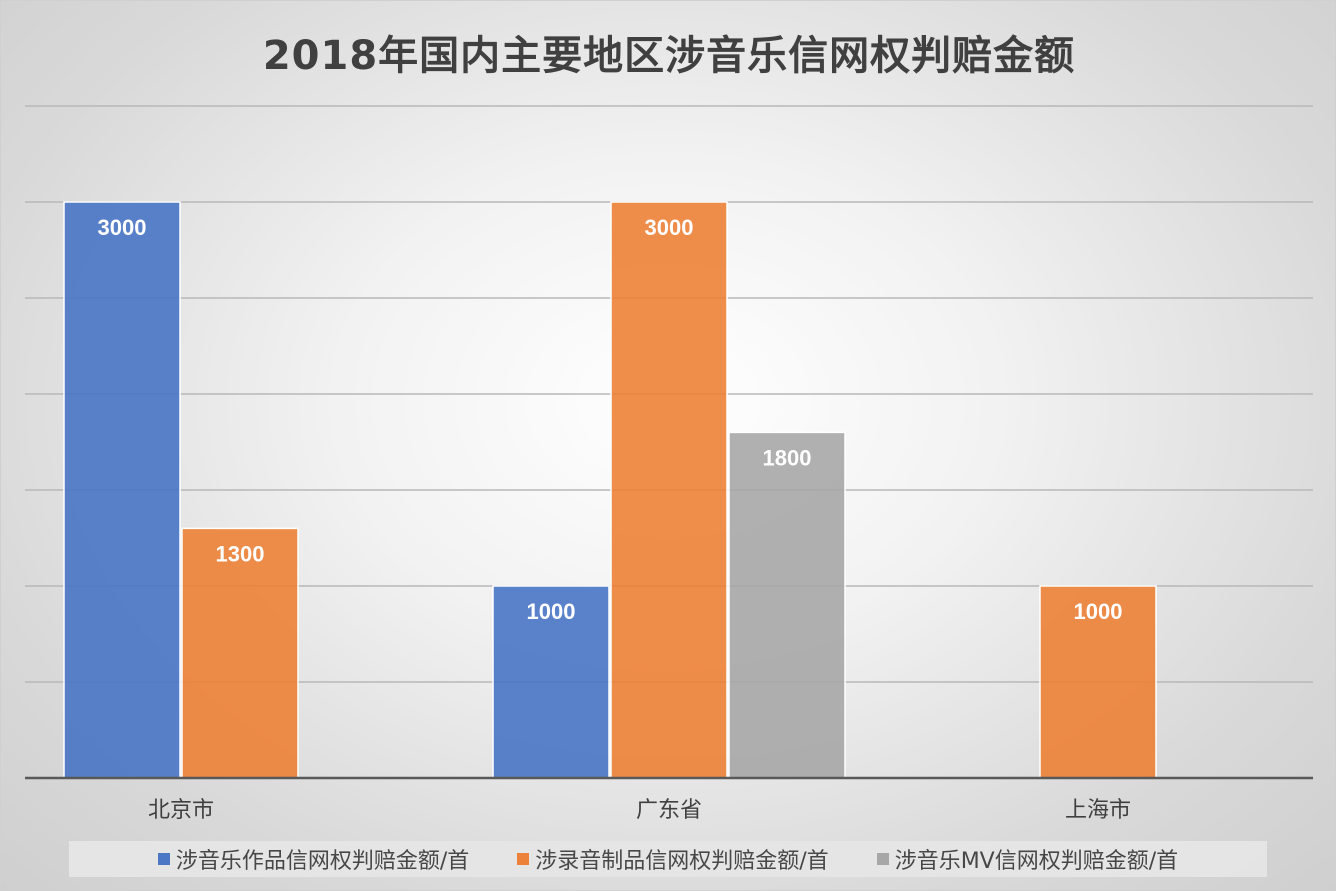 The height and width of the screenshot is (891, 1336). Describe the element at coordinates (122, 227) in the screenshot. I see `data-label-0-0: 3000` at that location.